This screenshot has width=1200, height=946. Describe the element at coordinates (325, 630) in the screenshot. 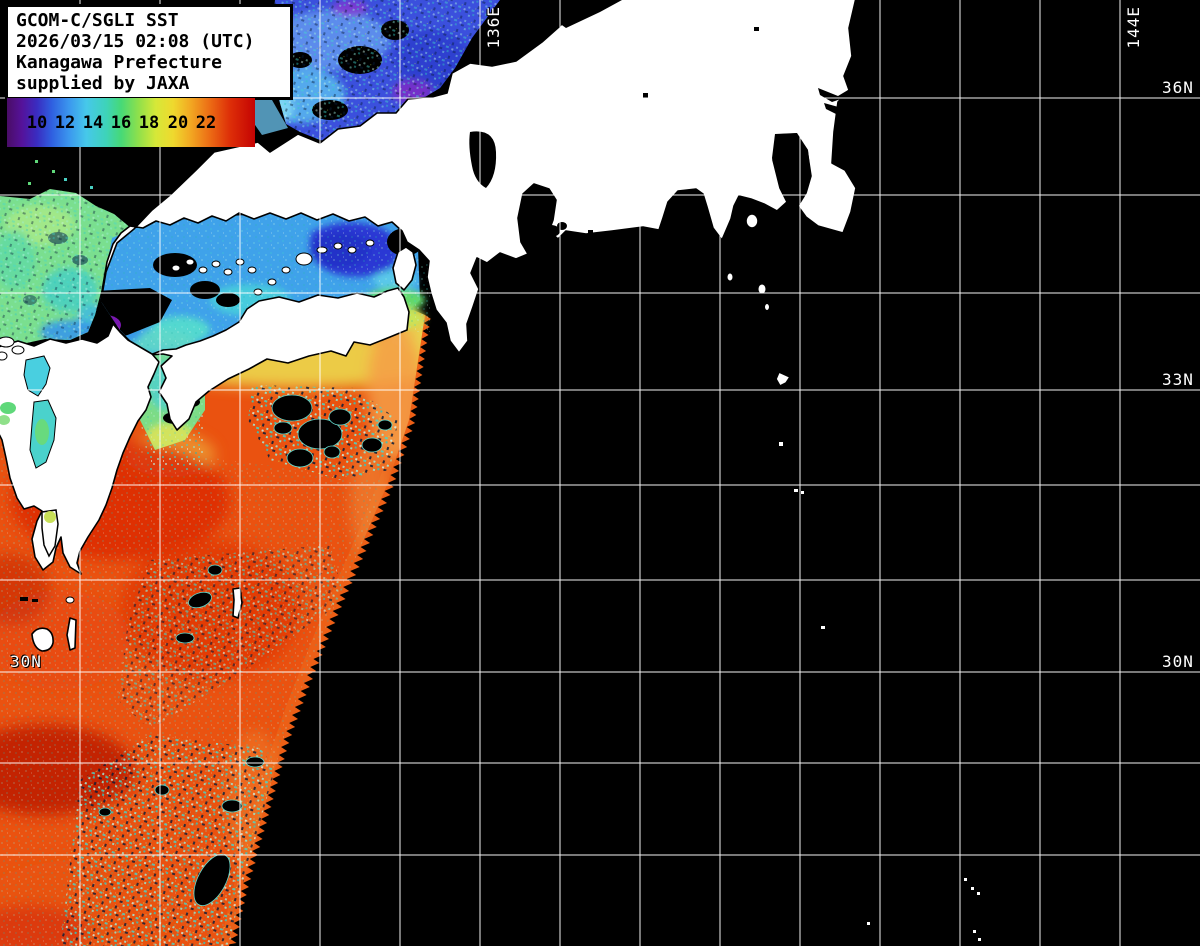

I see `swath-jagged-edge` at that location.